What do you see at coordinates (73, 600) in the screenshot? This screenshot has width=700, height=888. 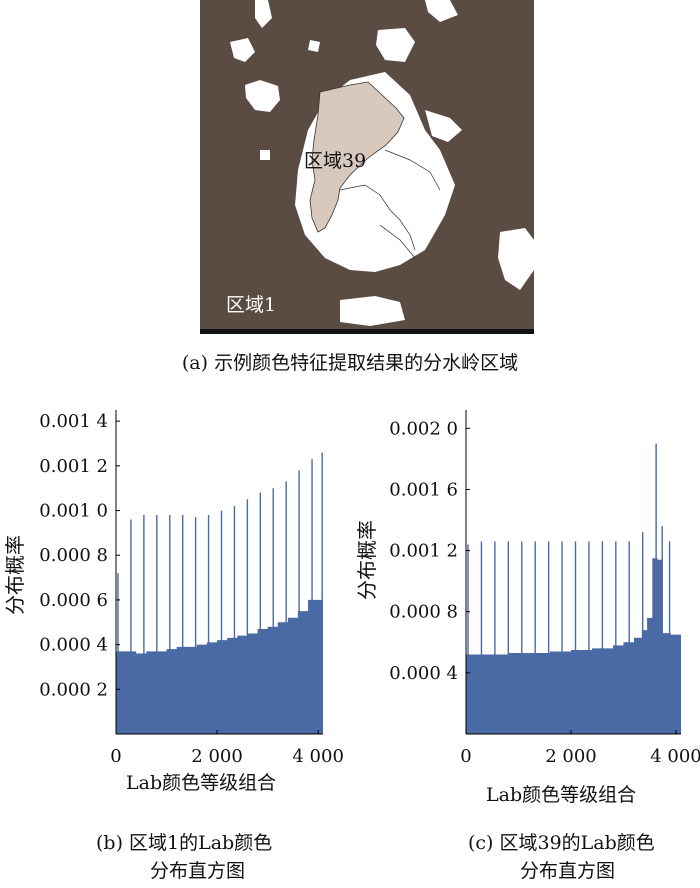 I see `y-tick-label: 0.000 6` at bounding box center [73, 600].